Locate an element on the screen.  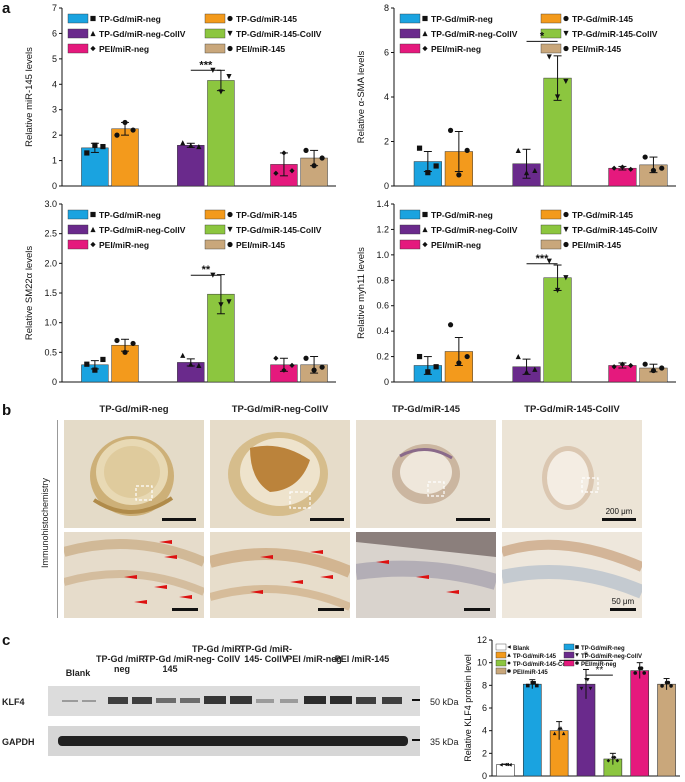
y-tick-label: 5 is located at coordinates (54, 59).